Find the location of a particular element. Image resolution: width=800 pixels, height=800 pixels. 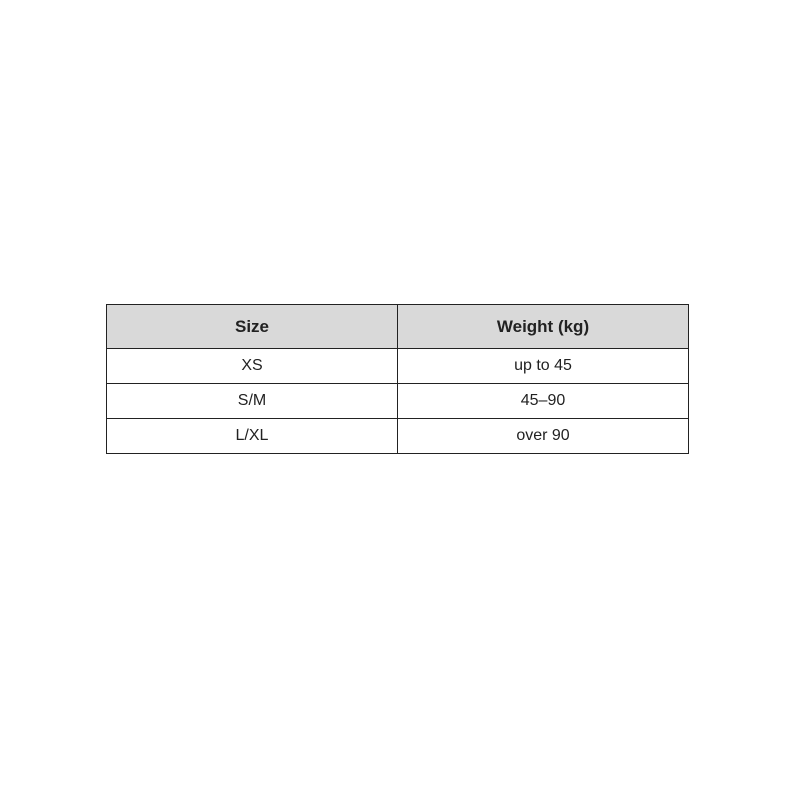

cell-size: XS is located at coordinates (252, 366).